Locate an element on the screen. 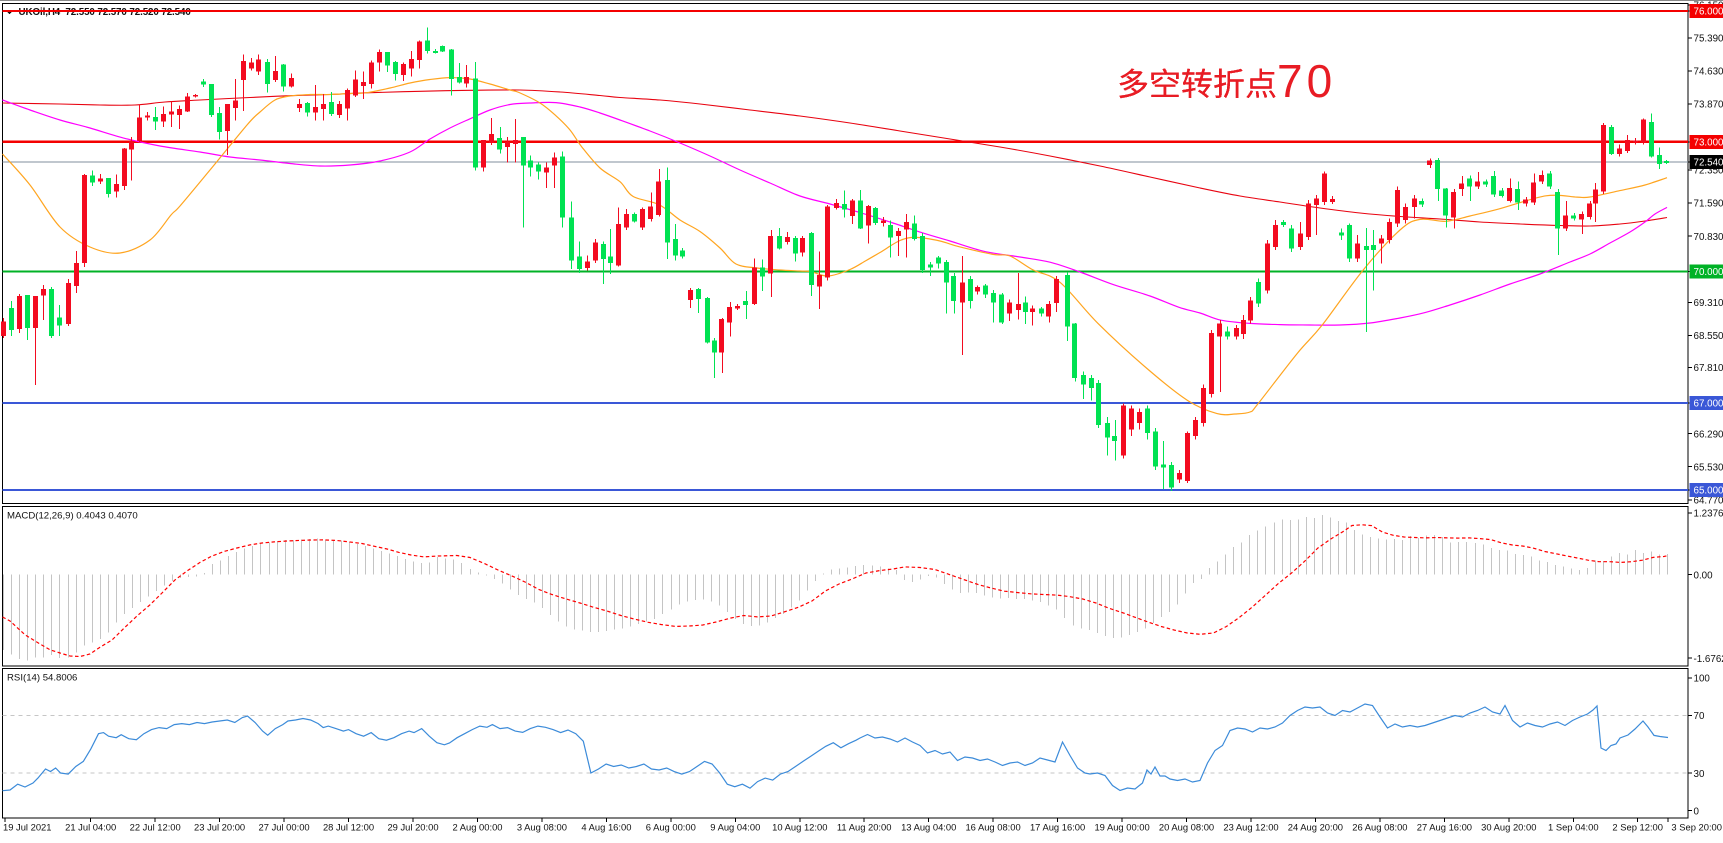 This screenshot has width=1723, height=843. svg-text: 72.540 is located at coordinates (1708, 163).